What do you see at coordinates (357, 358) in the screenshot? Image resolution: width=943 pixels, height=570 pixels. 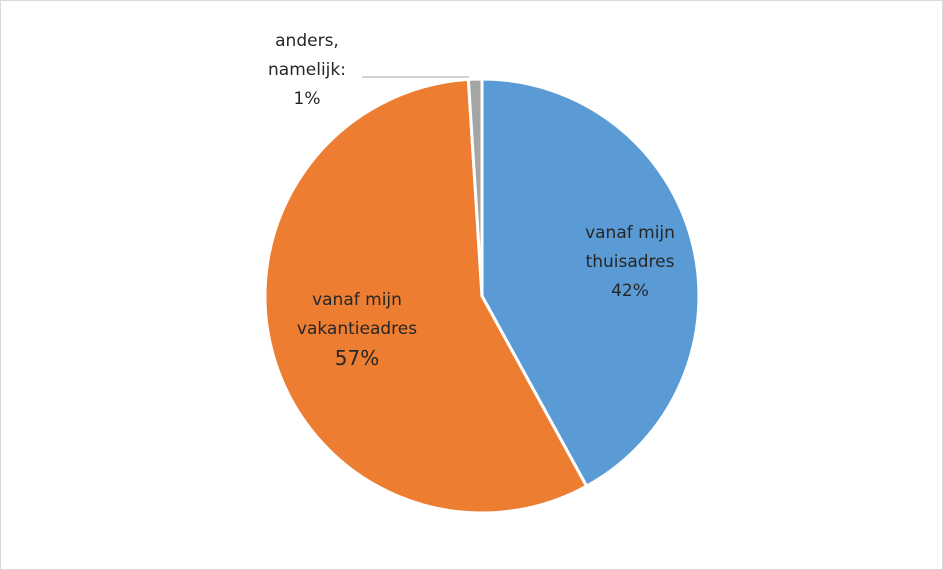 I see `value-label: 57%` at bounding box center [357, 358].